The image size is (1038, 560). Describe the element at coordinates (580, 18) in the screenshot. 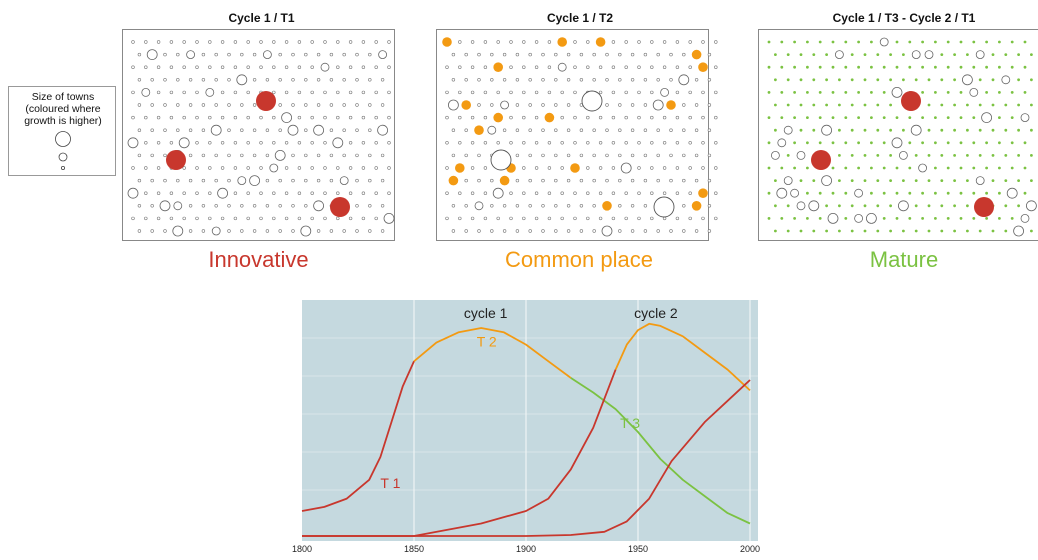

I see `panel-title-common: Cycle 1 / T2` at that location.